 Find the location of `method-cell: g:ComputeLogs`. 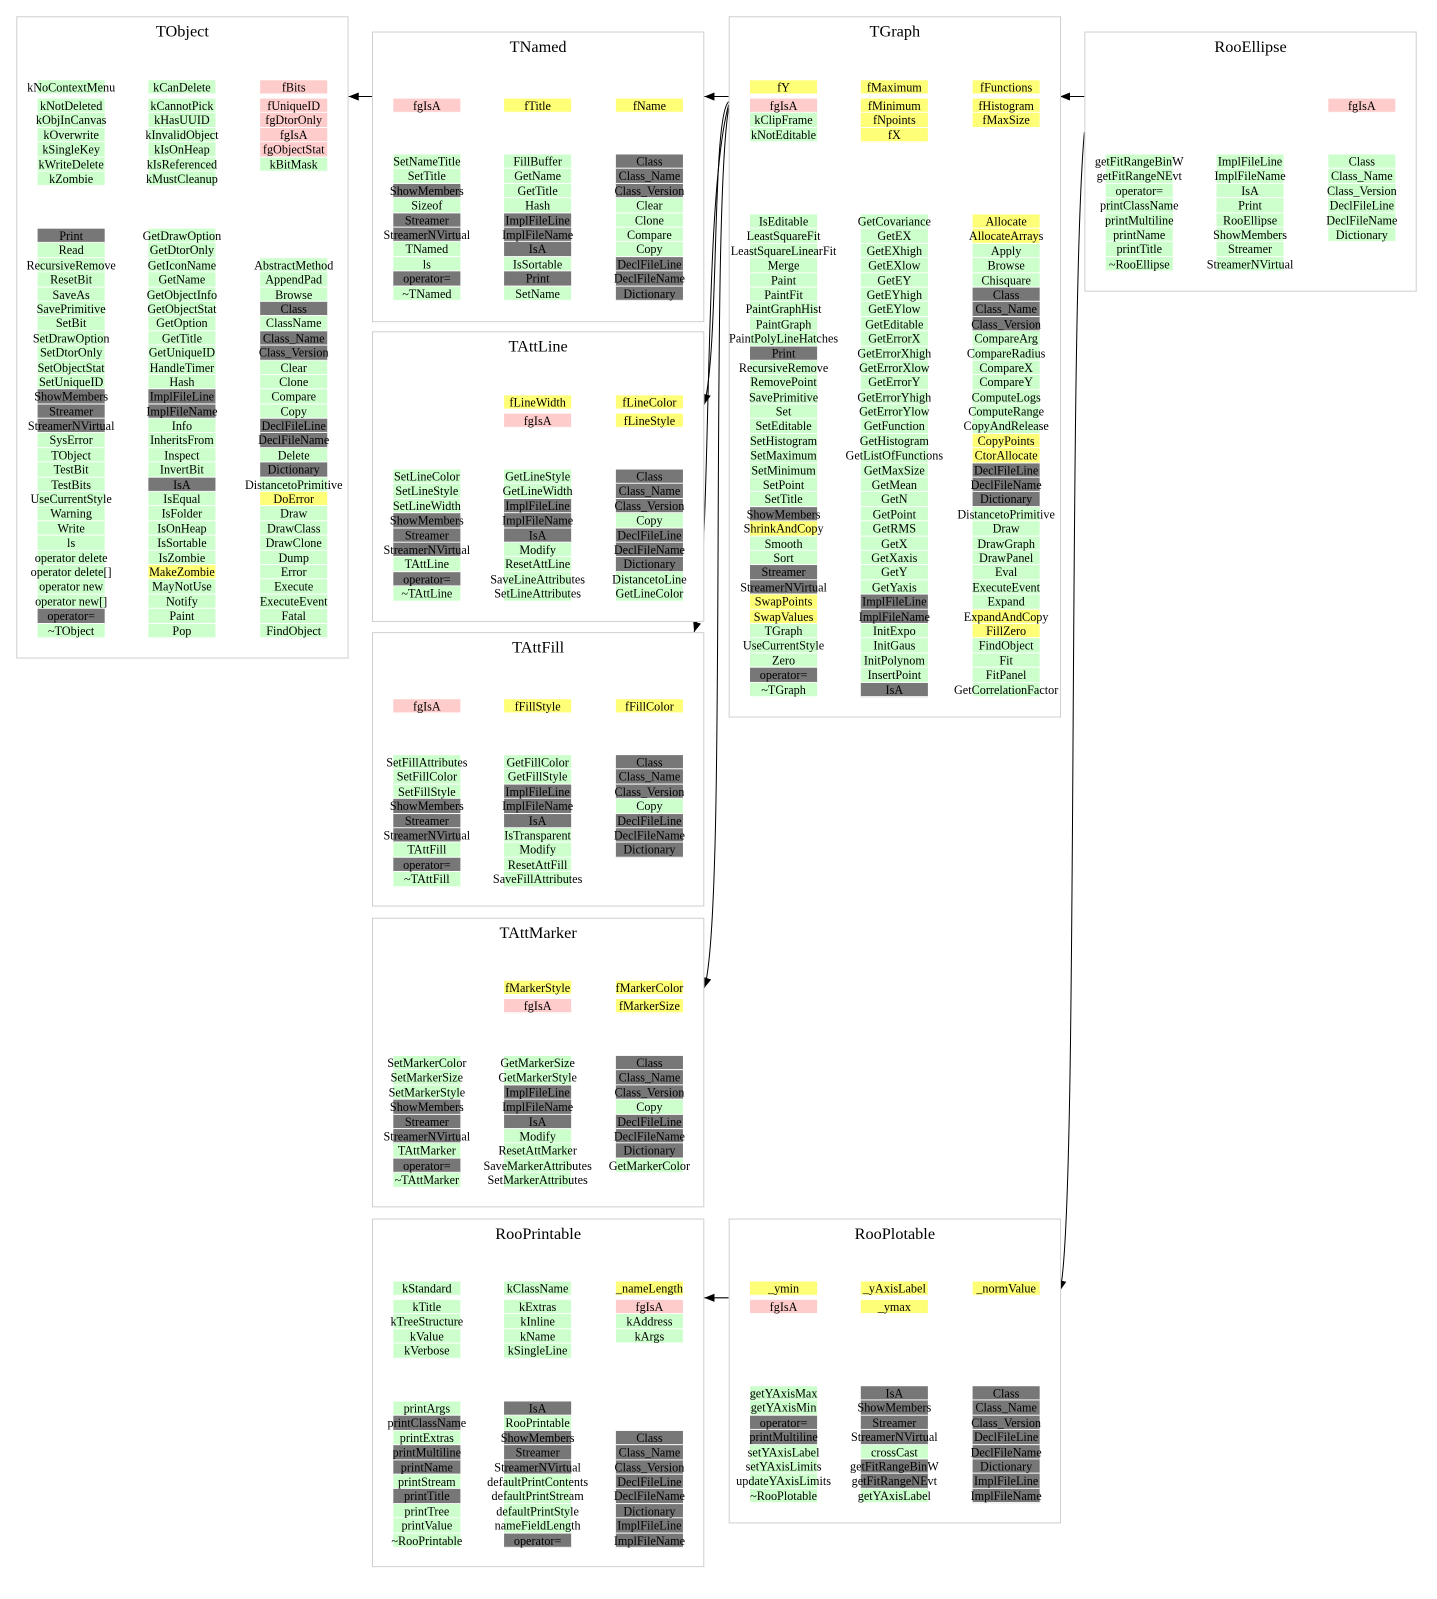

method-cell: g:ComputeLogs is located at coordinates (1006, 397).